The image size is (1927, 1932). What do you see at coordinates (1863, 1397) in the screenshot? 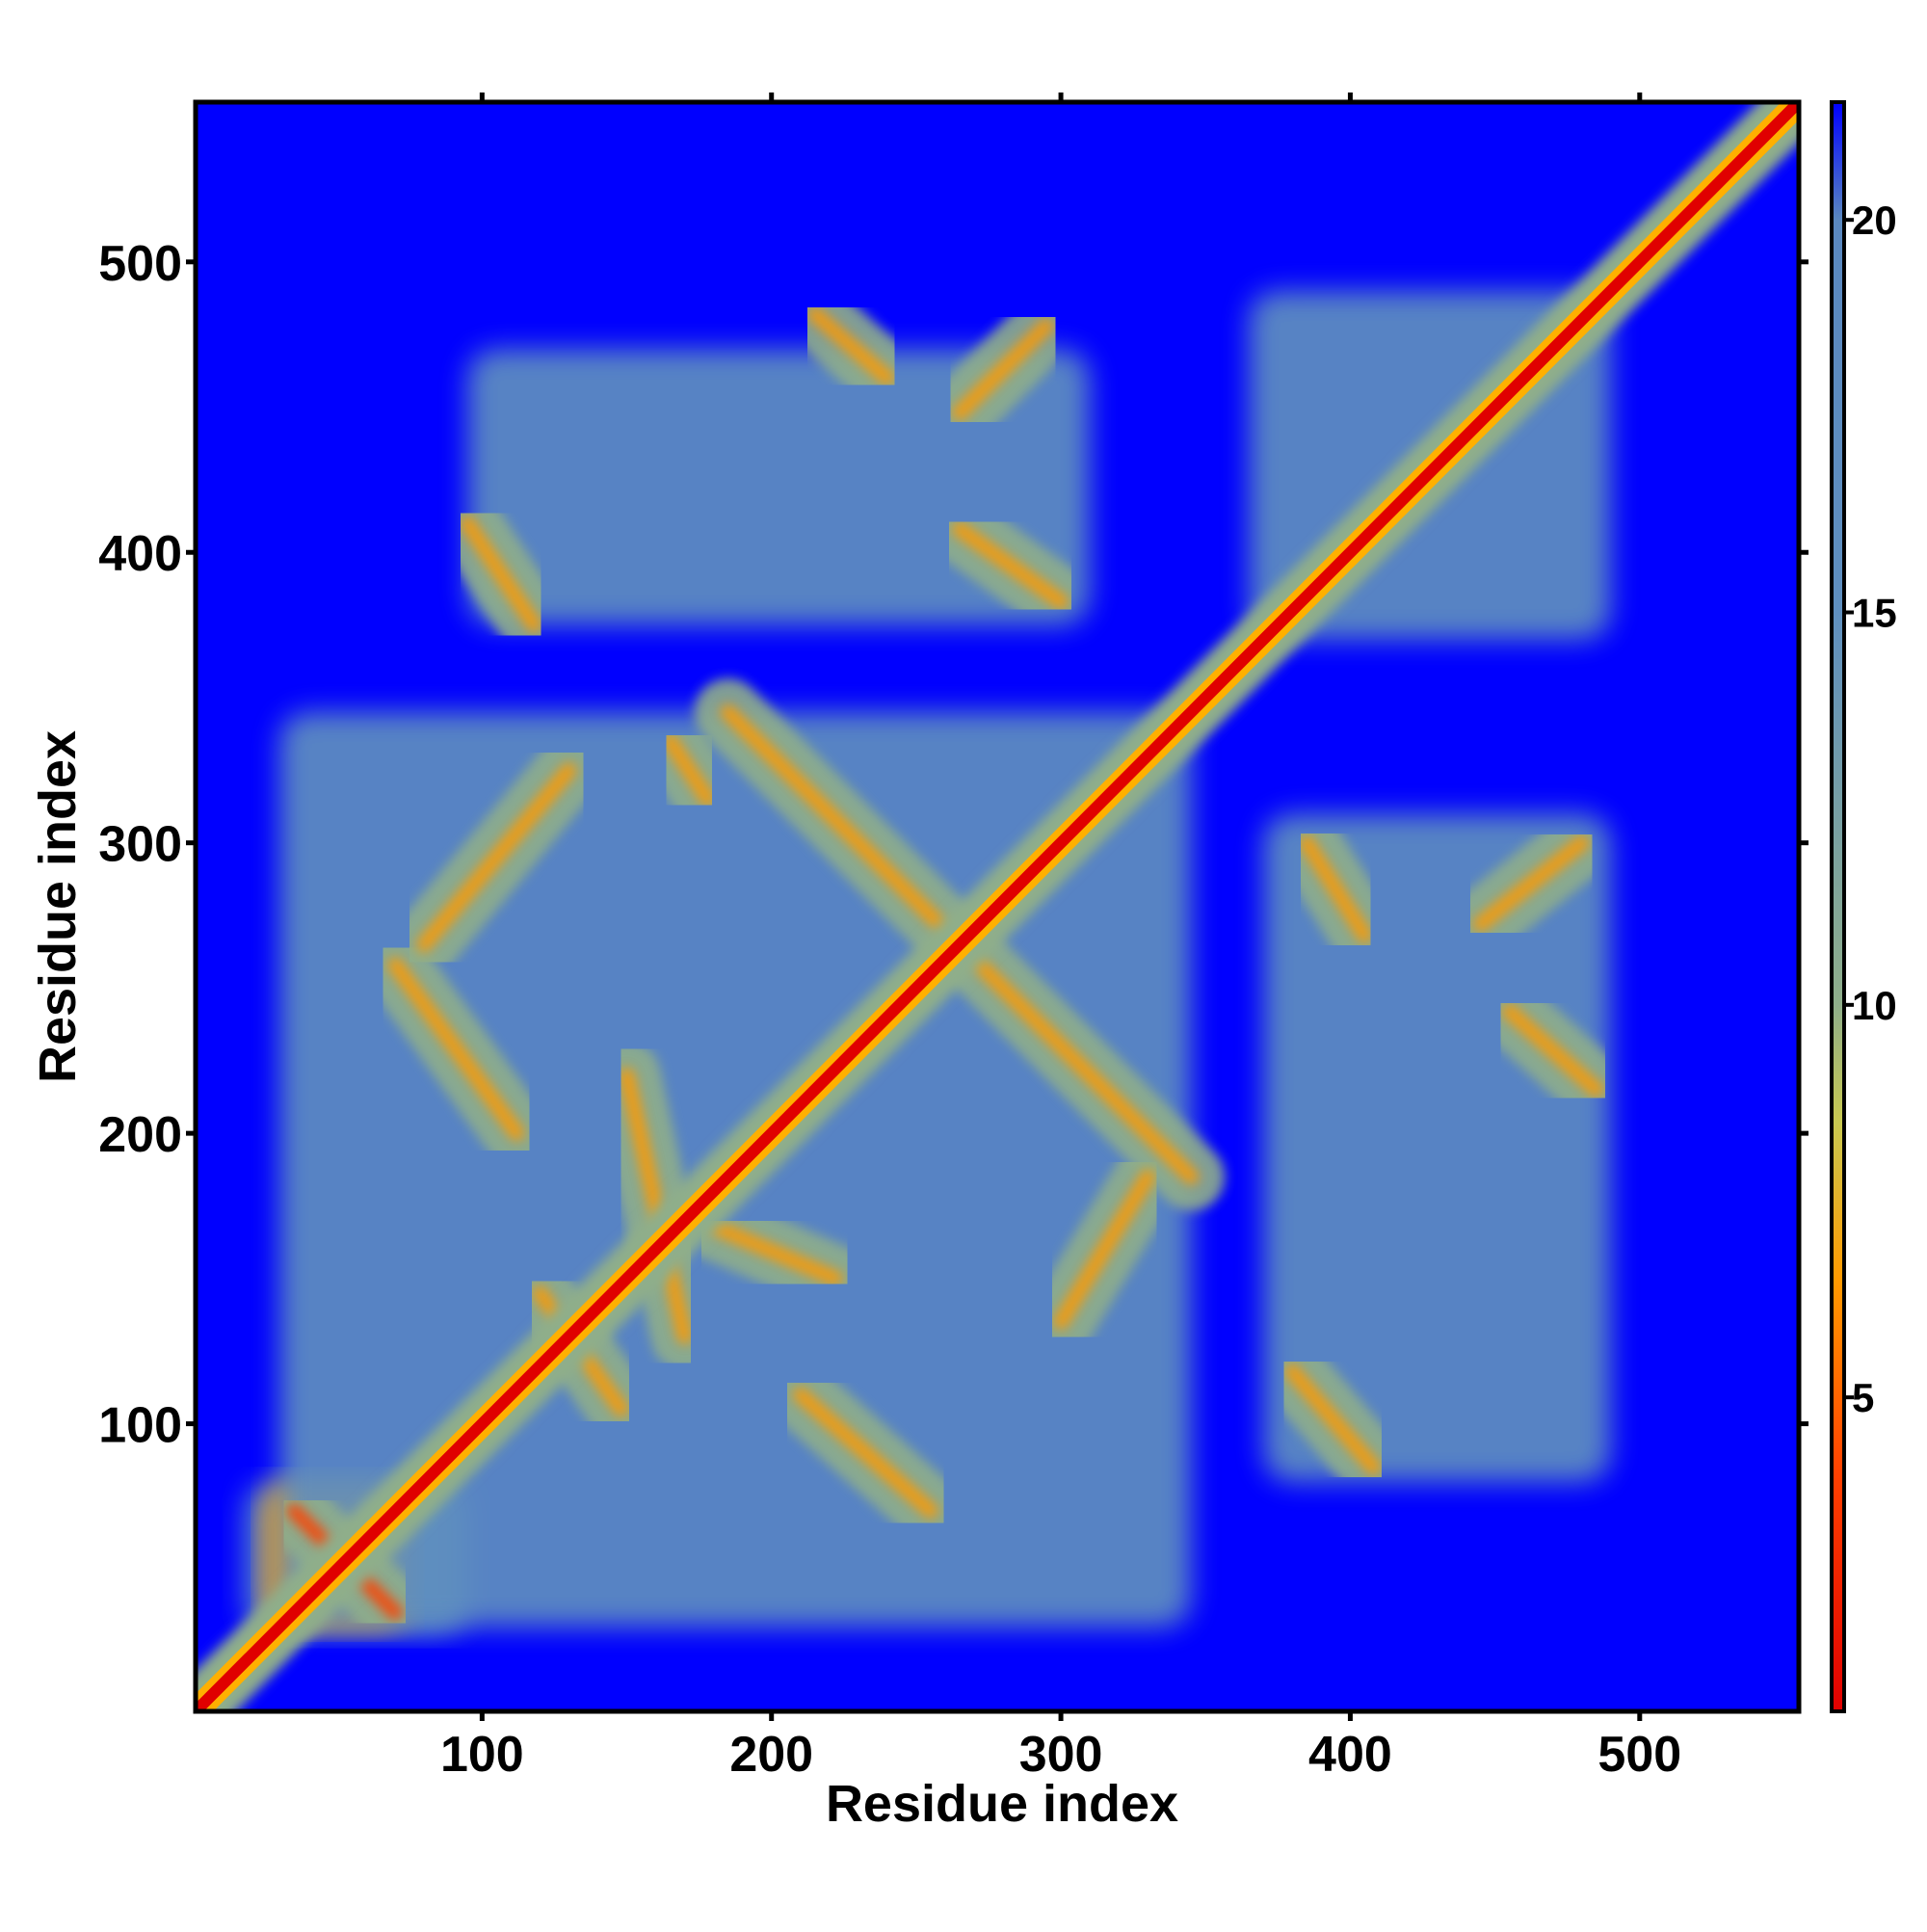
I see `colorbar-tick-label: 5` at bounding box center [1863, 1397].